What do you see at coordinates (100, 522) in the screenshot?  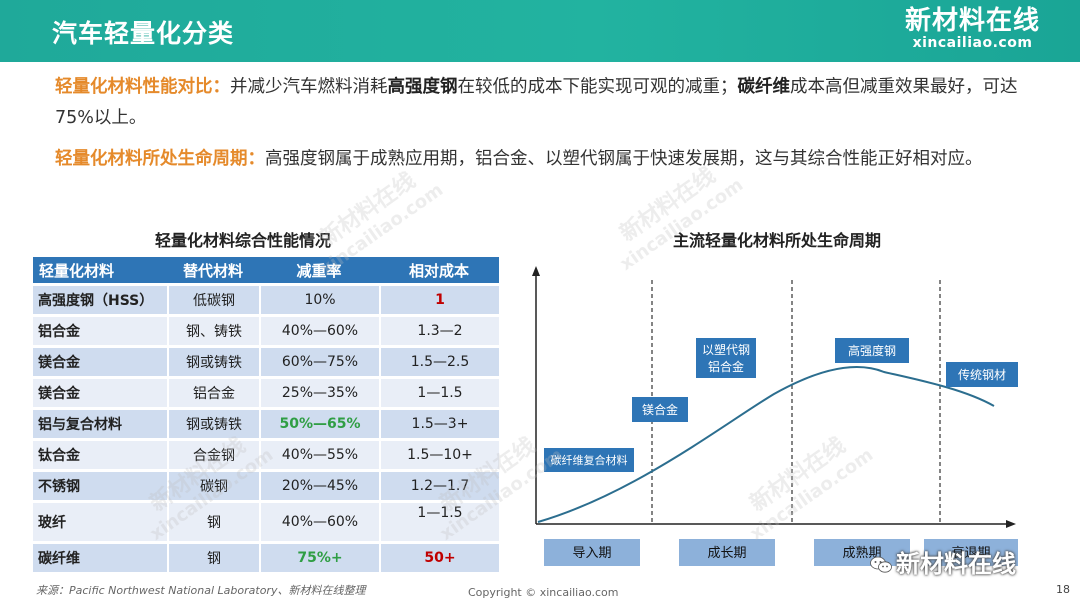 I see `cell-material: 玻纤` at bounding box center [100, 522].